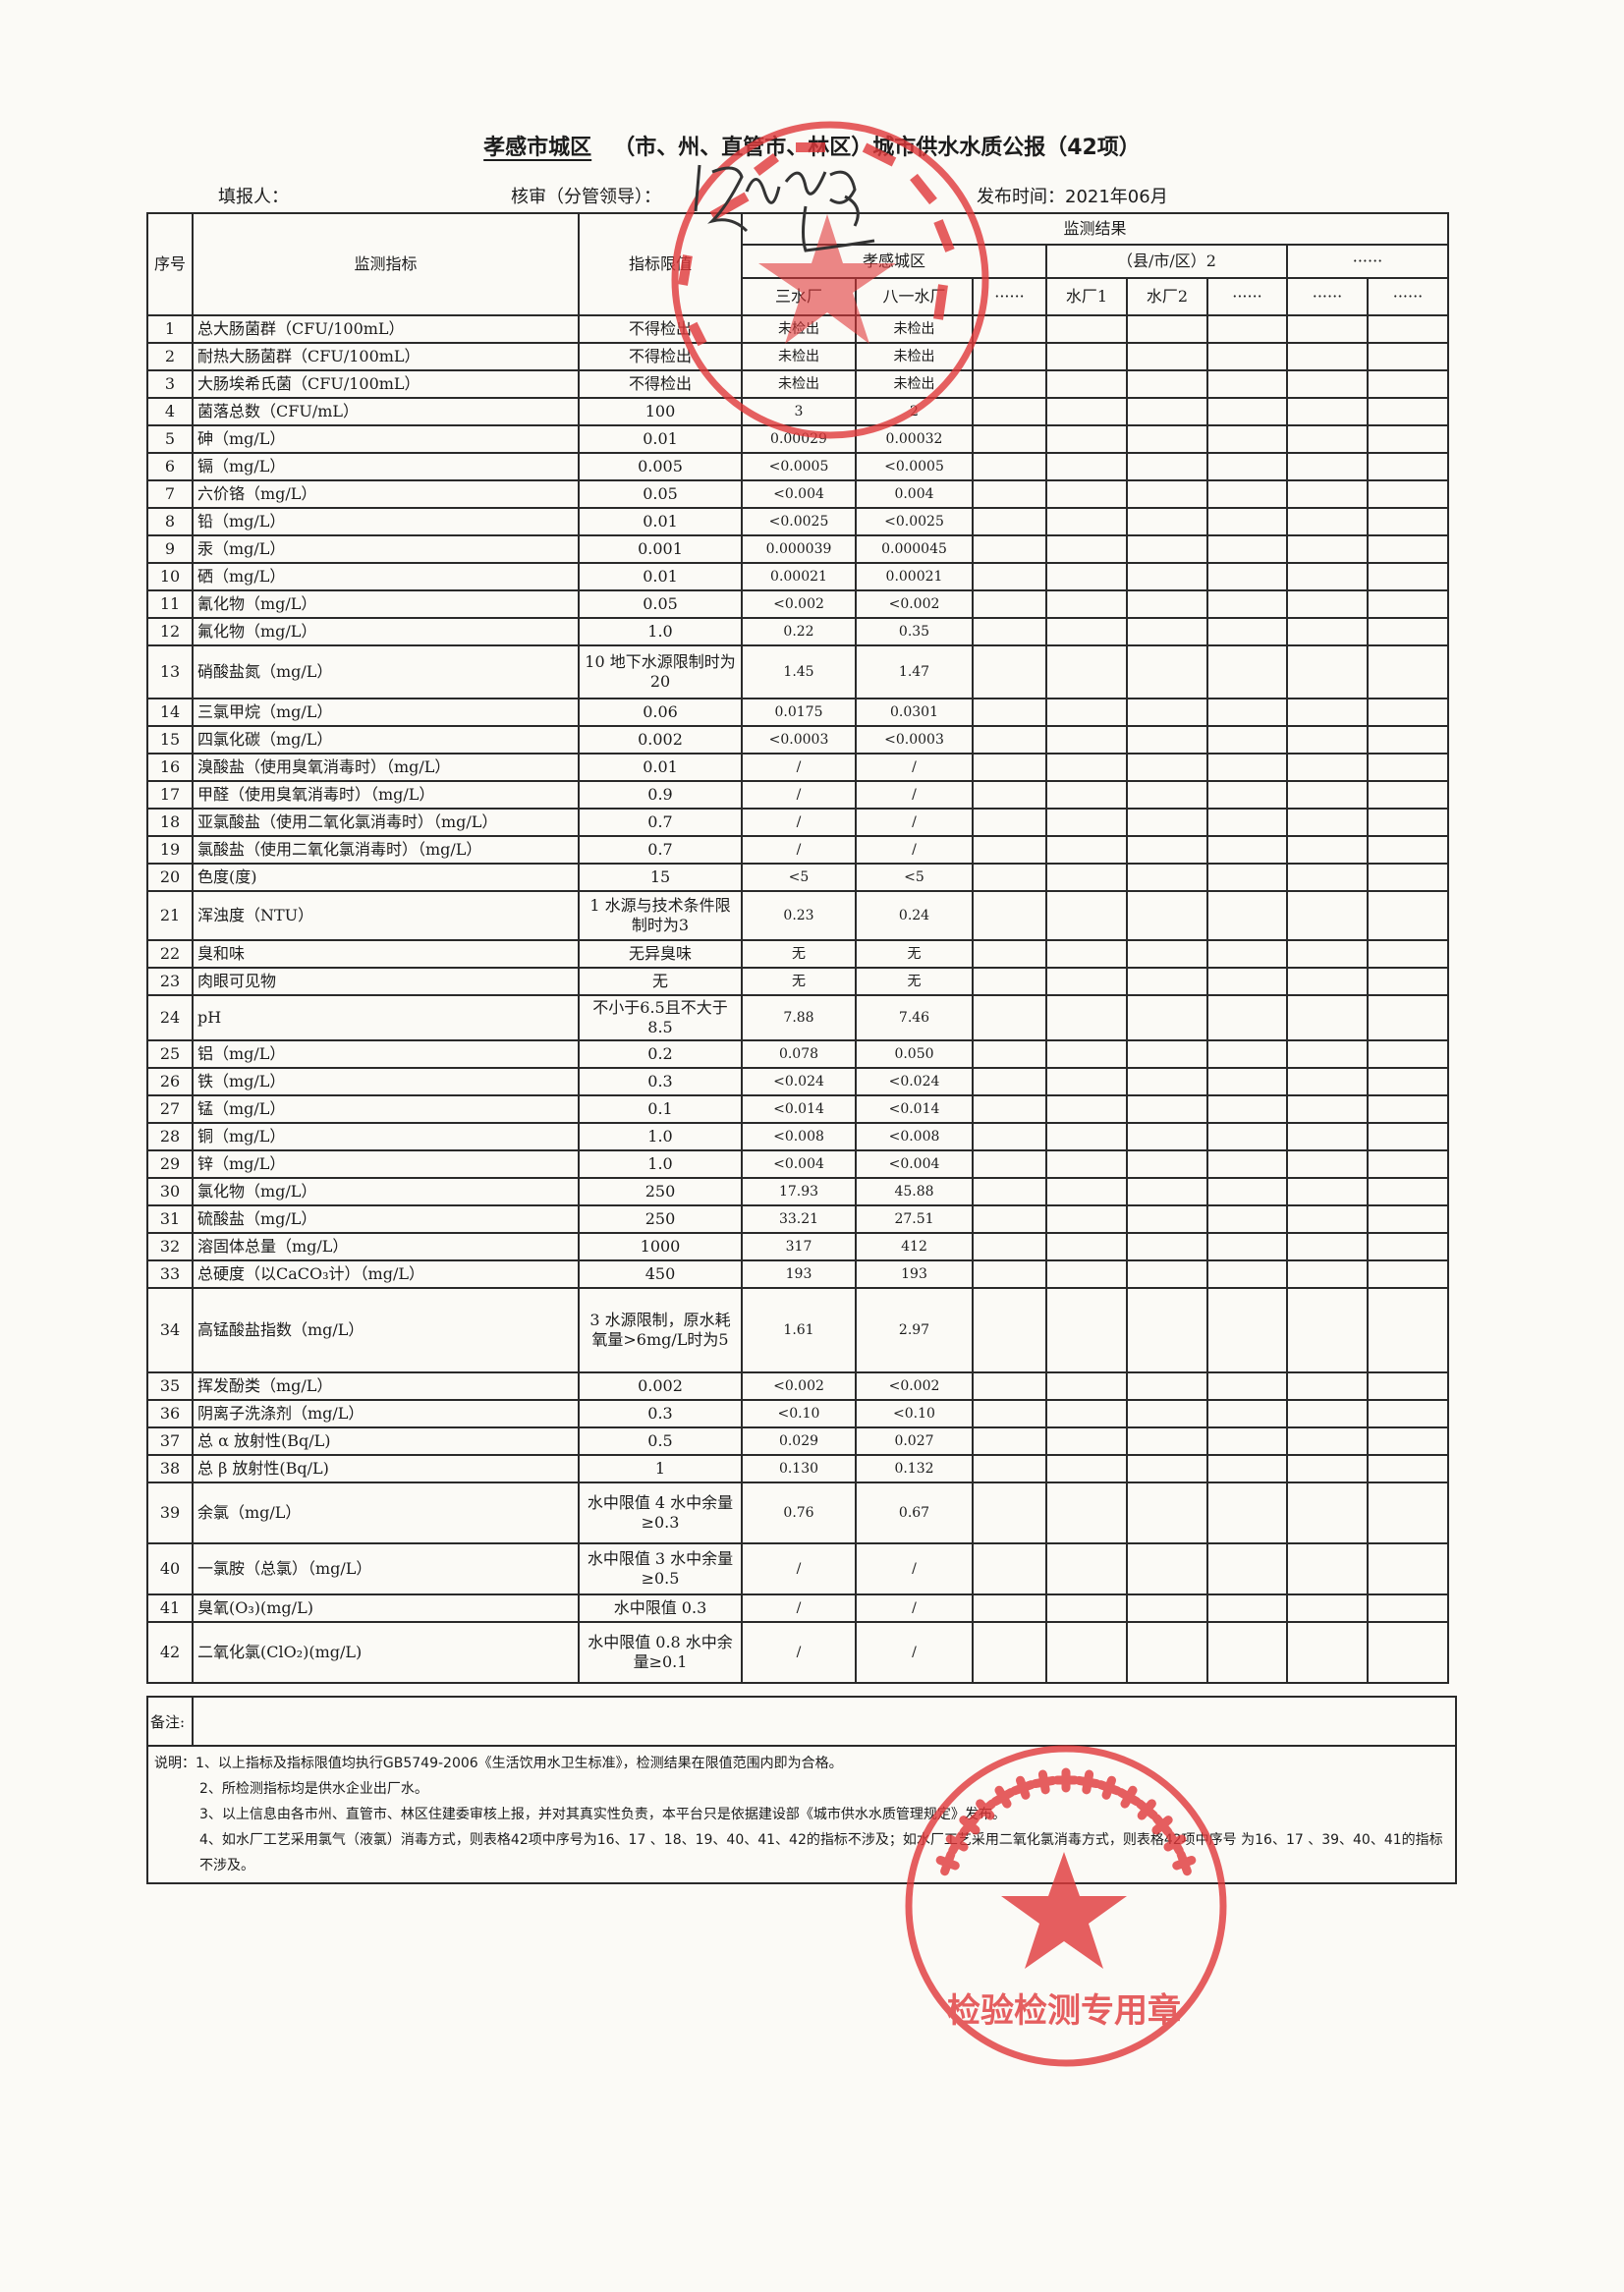 Image resolution: width=1624 pixels, height=2292 pixels. I want to click on result-sanshuichang: 0.000039, so click(799, 549).